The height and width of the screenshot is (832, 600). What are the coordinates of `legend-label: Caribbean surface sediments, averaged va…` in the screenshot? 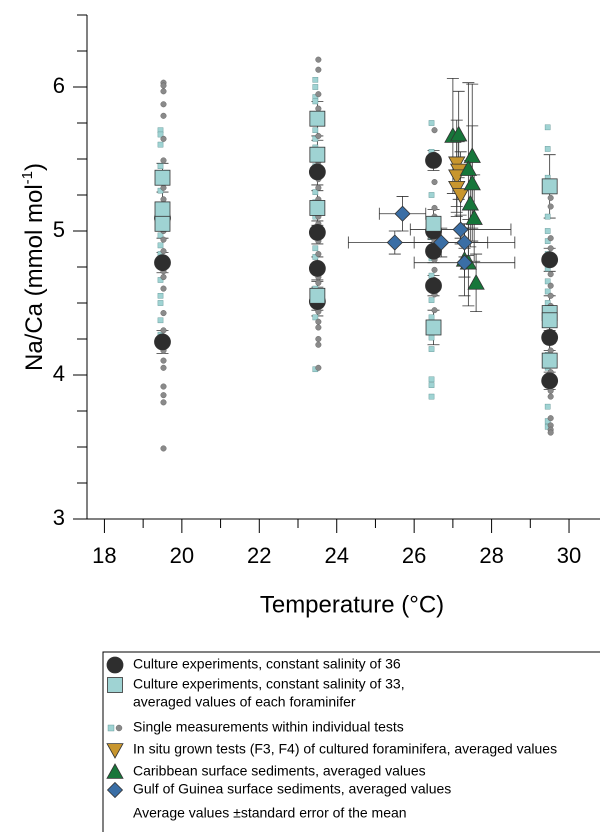 It's located at (279, 771).